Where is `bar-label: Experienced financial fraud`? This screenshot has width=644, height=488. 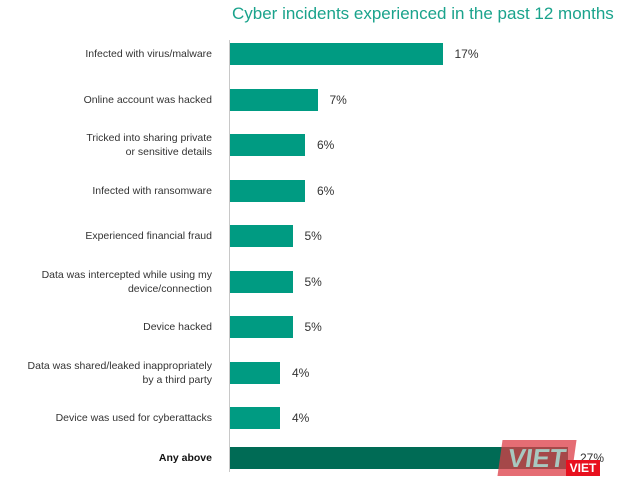
bar-label: Experienced financial fraud is located at coordinates (148, 236).